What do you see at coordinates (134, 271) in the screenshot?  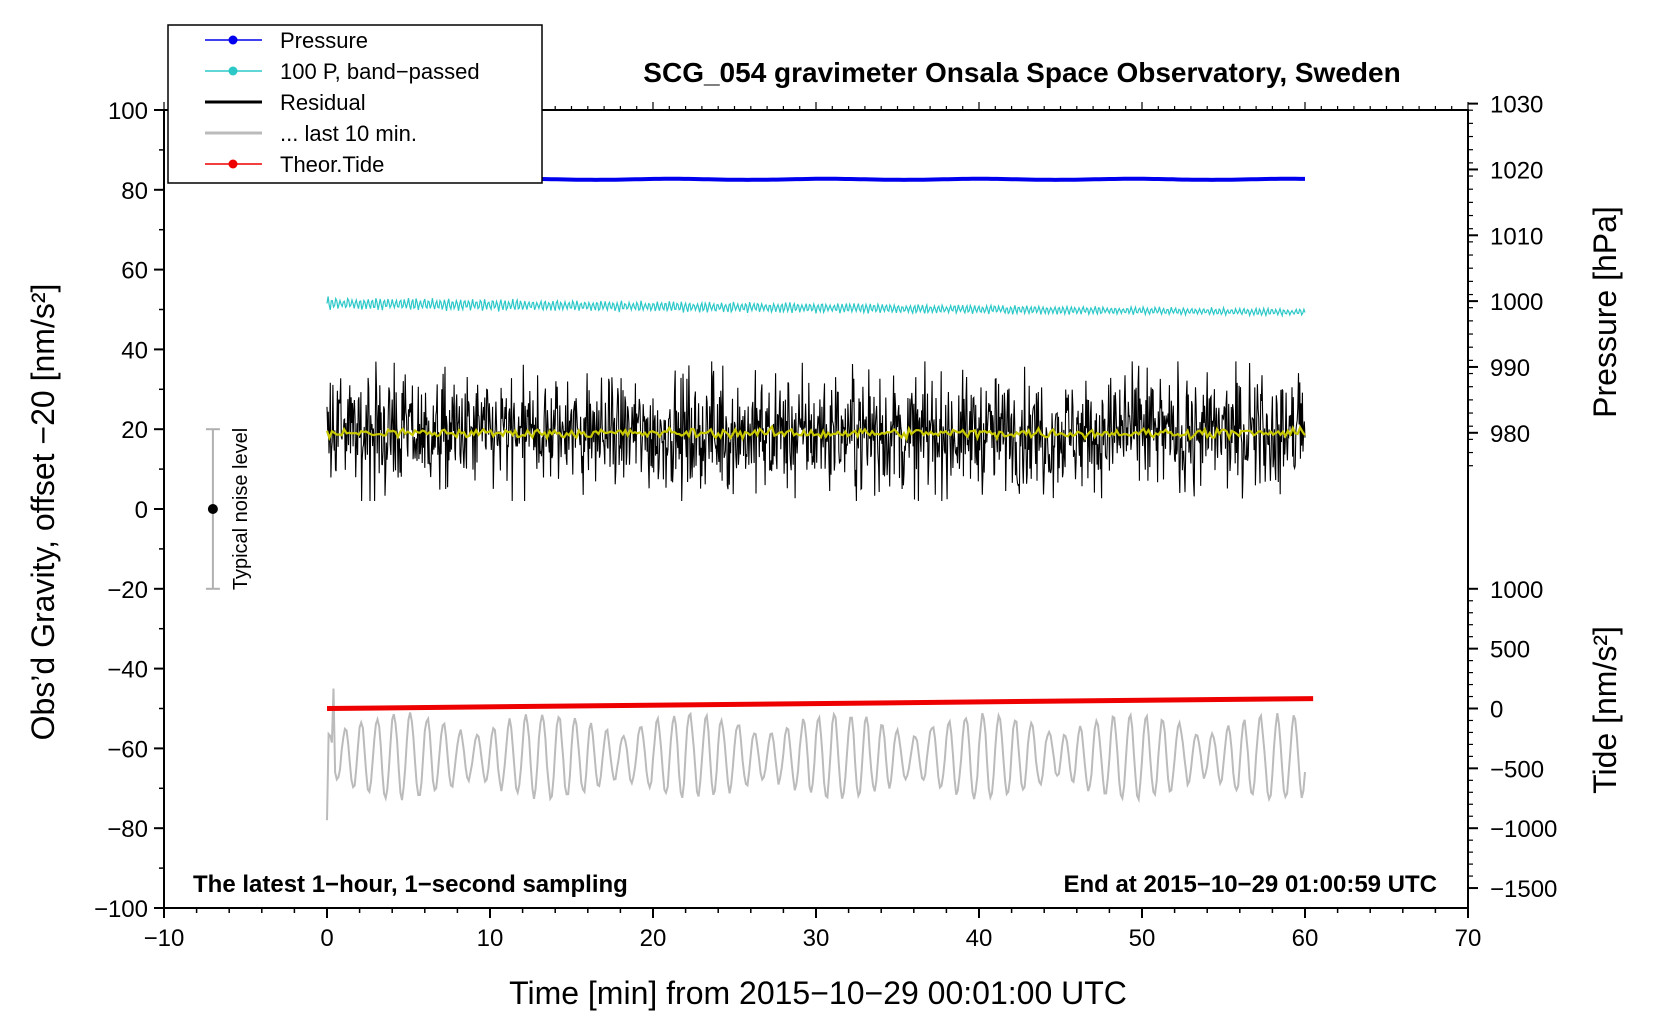 I see `y-tick-label: 60` at bounding box center [134, 271].